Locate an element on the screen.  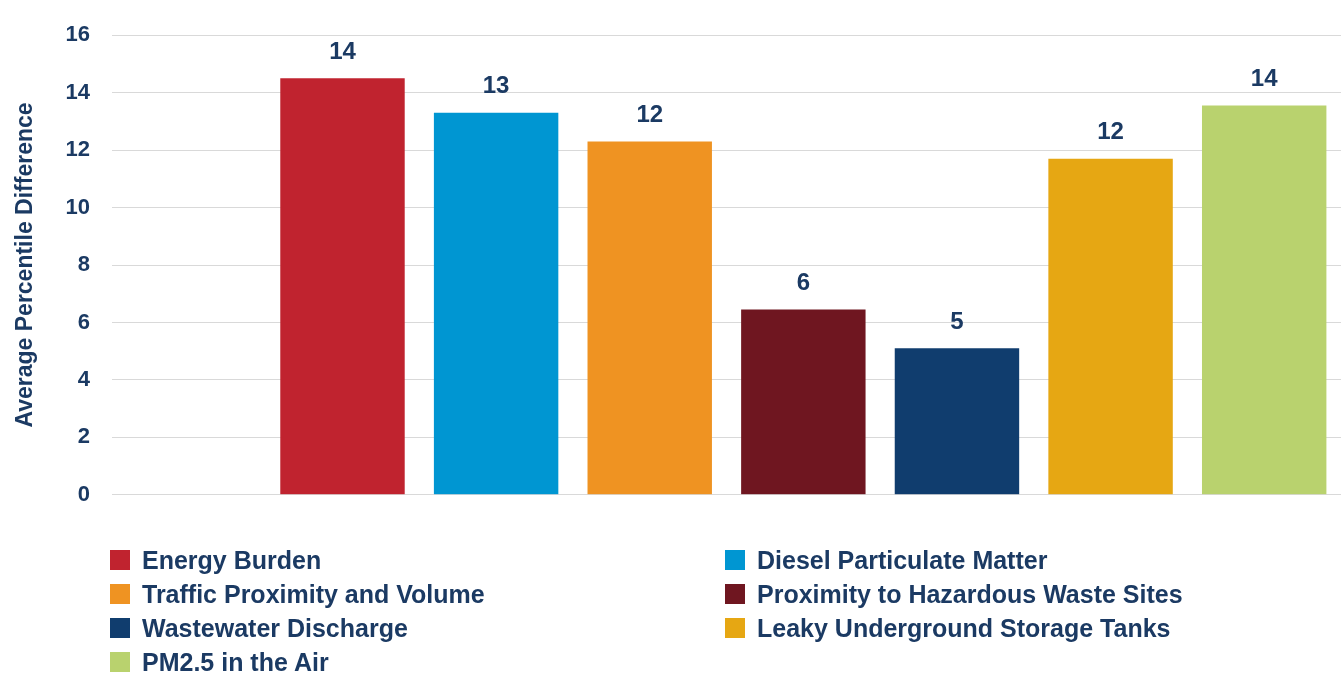
y-tick-label: 12 is located at coordinates (78, 149).